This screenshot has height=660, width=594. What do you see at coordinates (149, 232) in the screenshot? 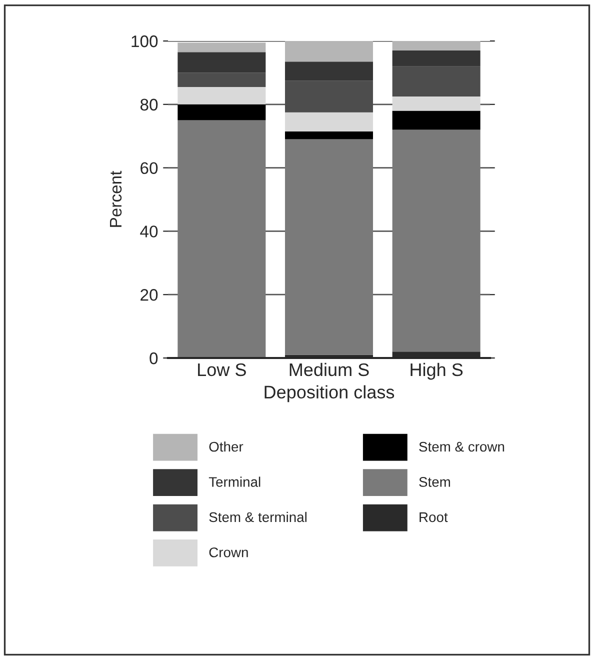
I see `y-tick-label: 40` at bounding box center [149, 232].